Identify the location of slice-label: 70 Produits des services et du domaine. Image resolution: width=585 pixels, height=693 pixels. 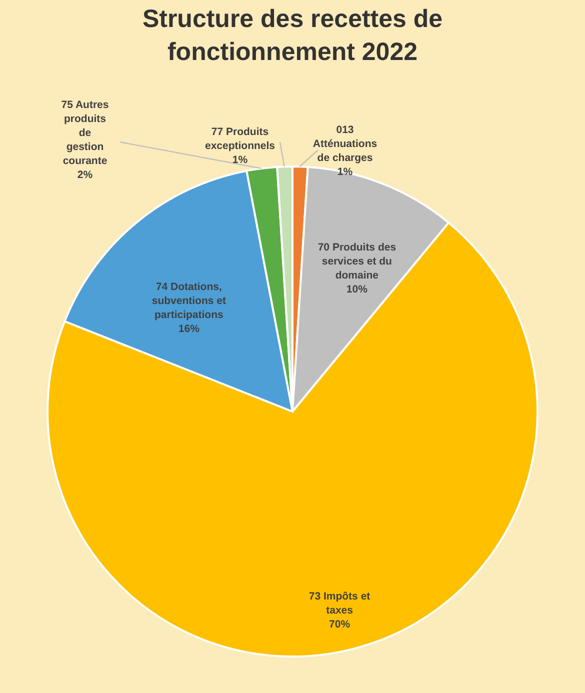
(357, 261).